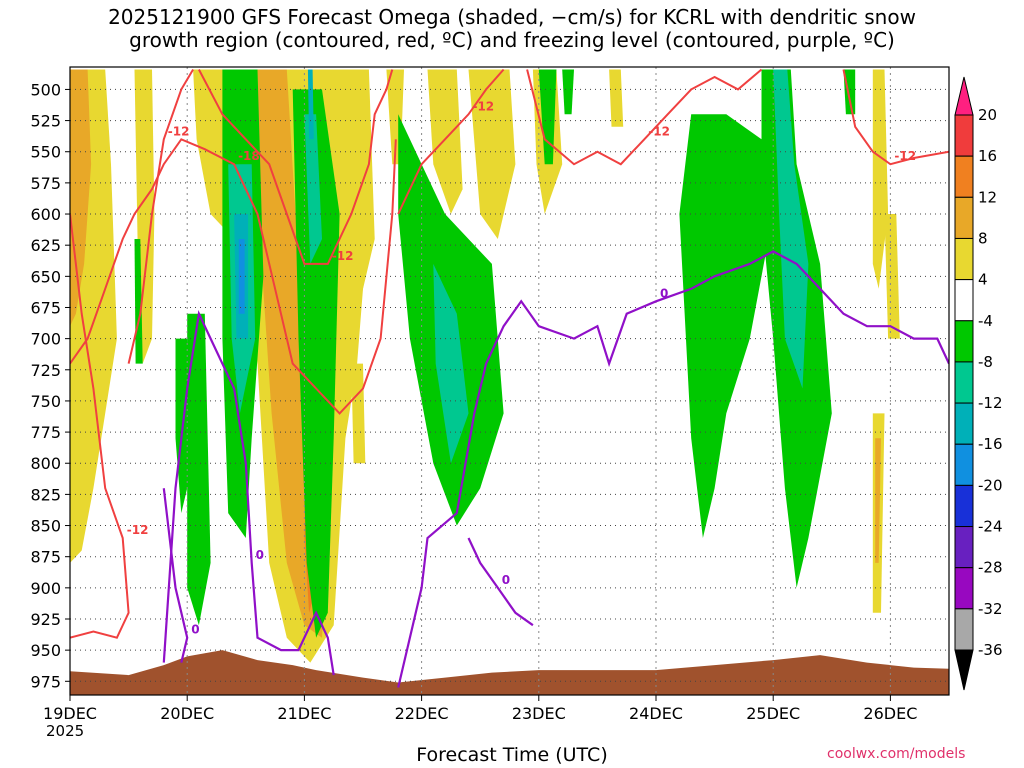 This screenshot has height=768, width=1024. What do you see at coordinates (990, 568) in the screenshot?
I see `colorbar-label: -28` at bounding box center [990, 568].